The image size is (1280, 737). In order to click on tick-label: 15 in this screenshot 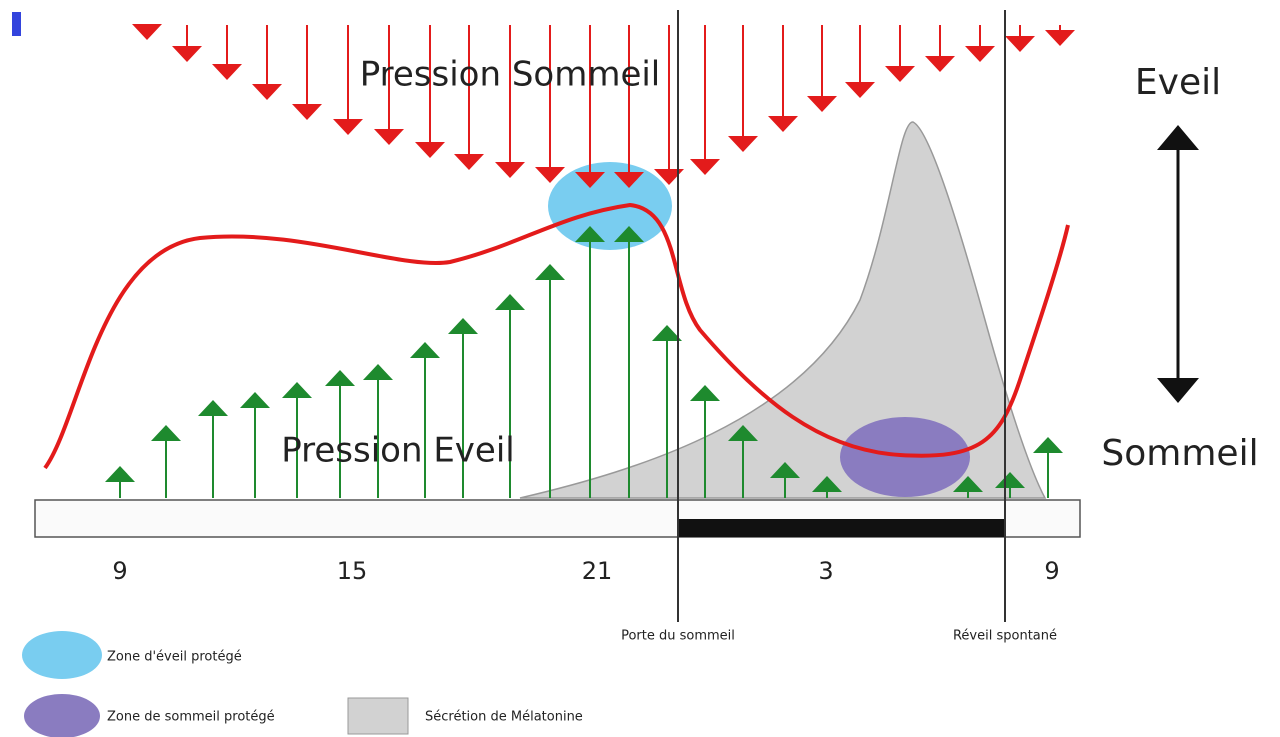, I will do `click(352, 571)`.